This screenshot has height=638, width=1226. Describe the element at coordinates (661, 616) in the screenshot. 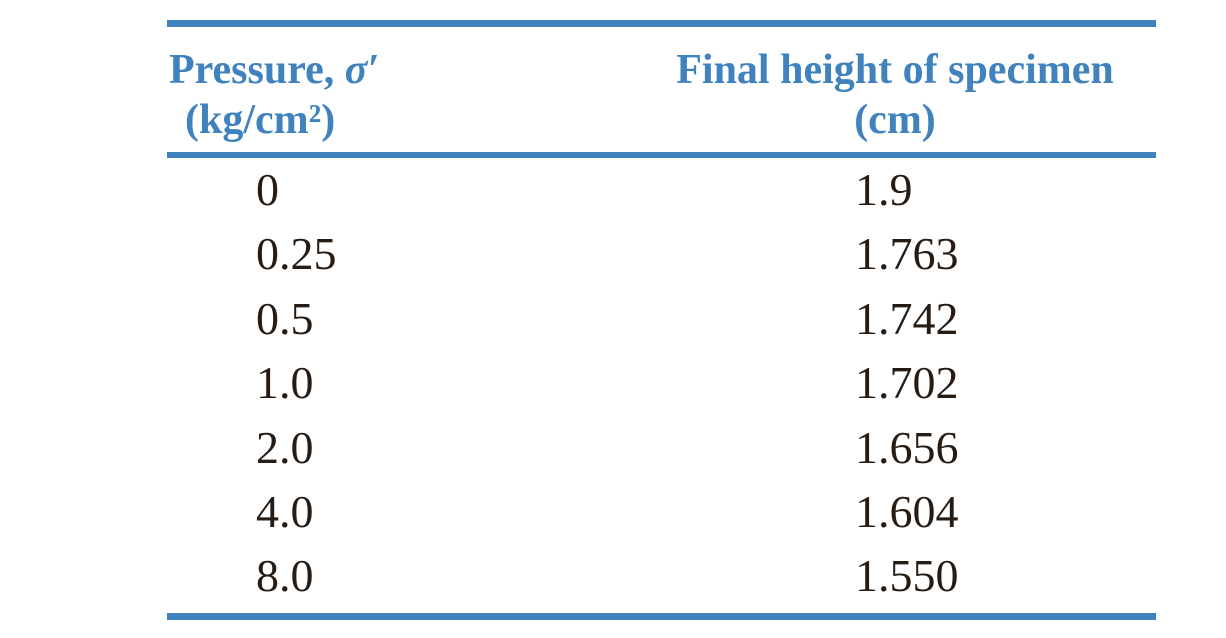

I see `table-bottom-rule` at that location.